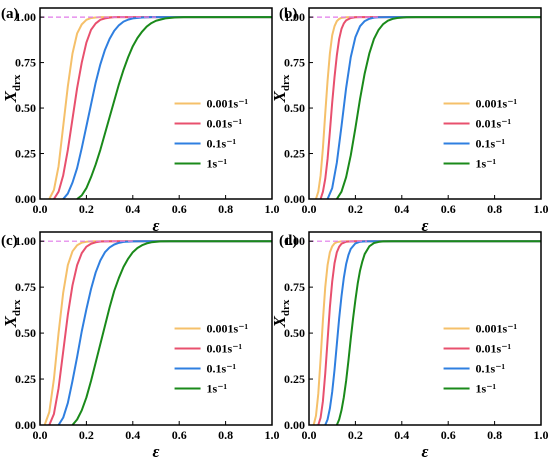 The height and width of the screenshot is (457, 550). I want to click on panel-label: (c), so click(9, 241).